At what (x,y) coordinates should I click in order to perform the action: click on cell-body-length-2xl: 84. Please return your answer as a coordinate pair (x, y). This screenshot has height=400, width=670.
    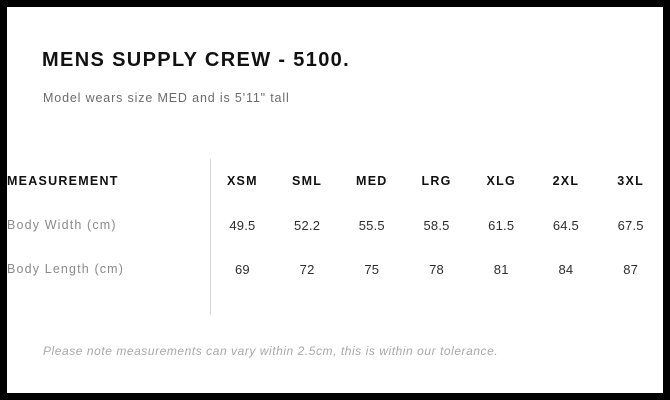
    Looking at the image, I should click on (566, 269).